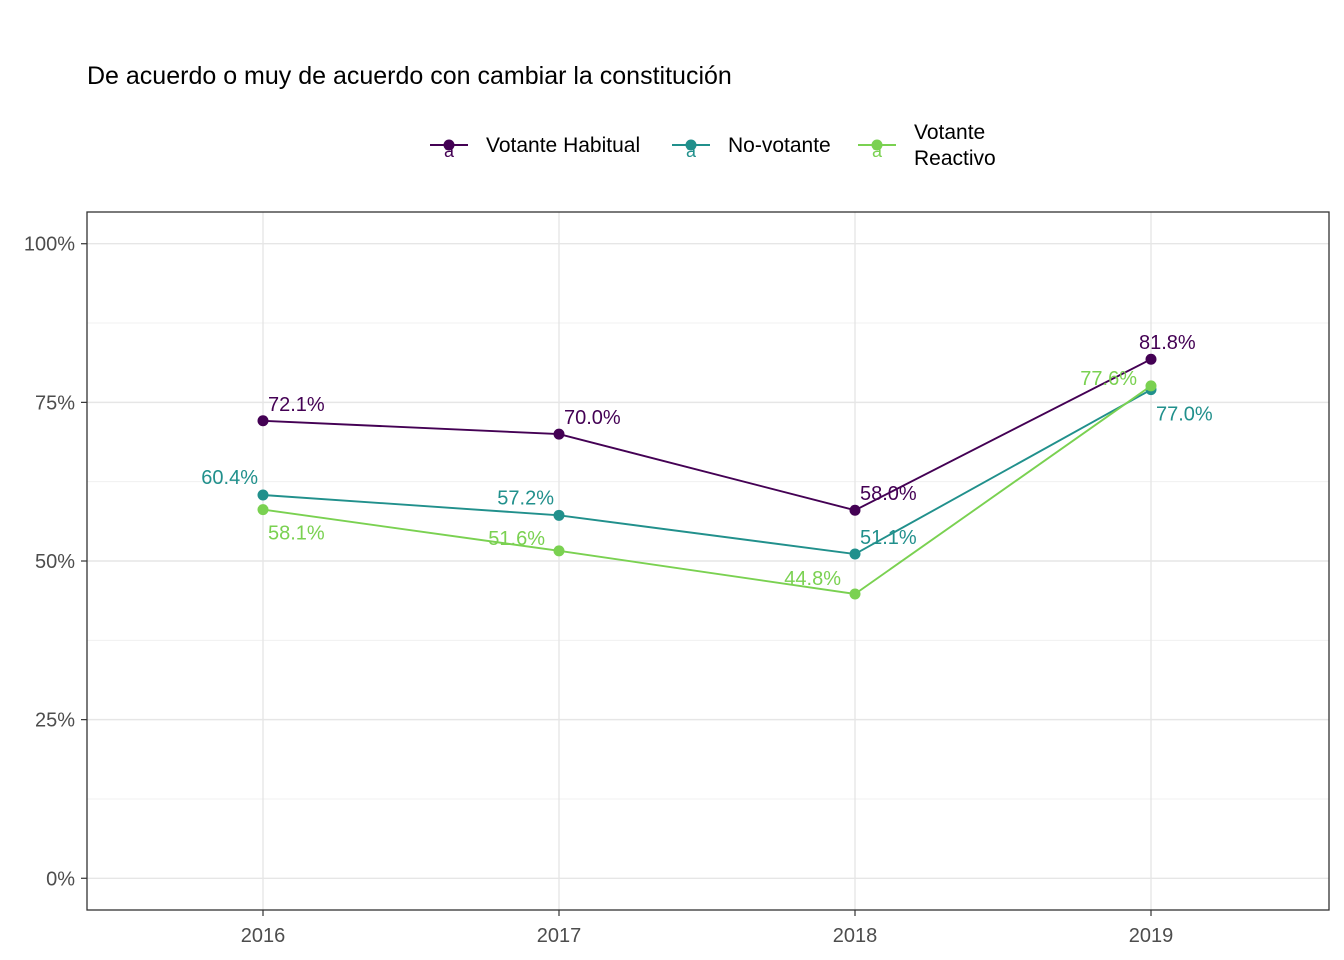  Describe the element at coordinates (888, 538) in the screenshot. I see `data-label: 51.1%` at that location.